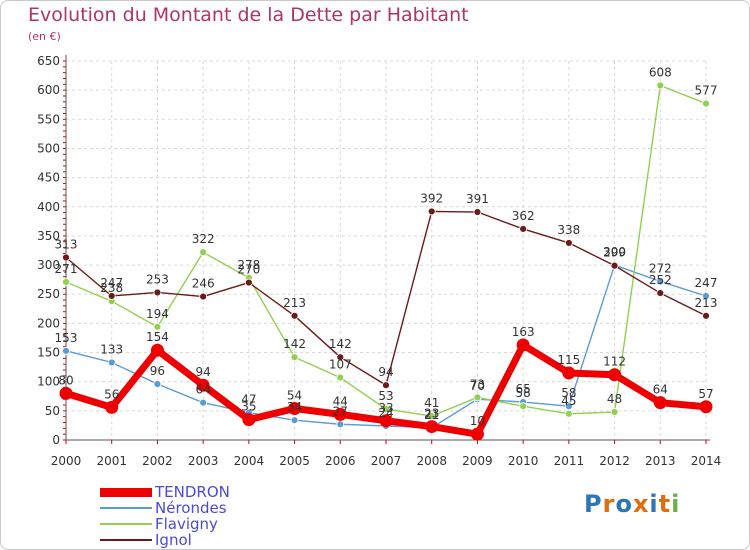 This screenshot has width=750, height=550. What do you see at coordinates (614, 461) in the screenshot?
I see `x-tick-label: 2012` at bounding box center [614, 461].